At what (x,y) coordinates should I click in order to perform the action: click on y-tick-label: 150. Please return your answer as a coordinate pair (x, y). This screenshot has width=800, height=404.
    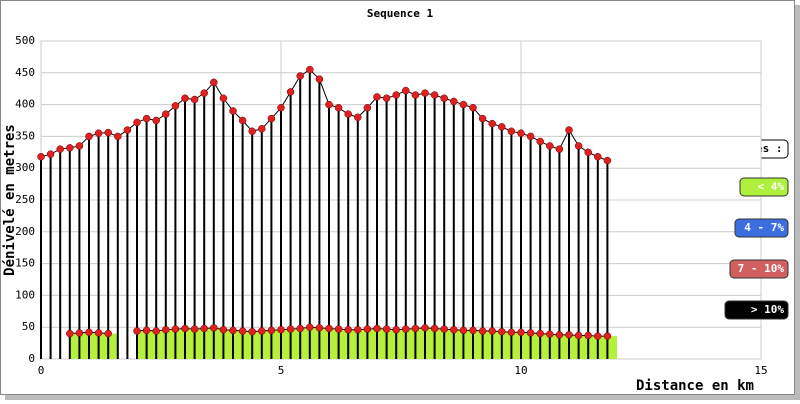
    Looking at the image, I should click on (25, 263).